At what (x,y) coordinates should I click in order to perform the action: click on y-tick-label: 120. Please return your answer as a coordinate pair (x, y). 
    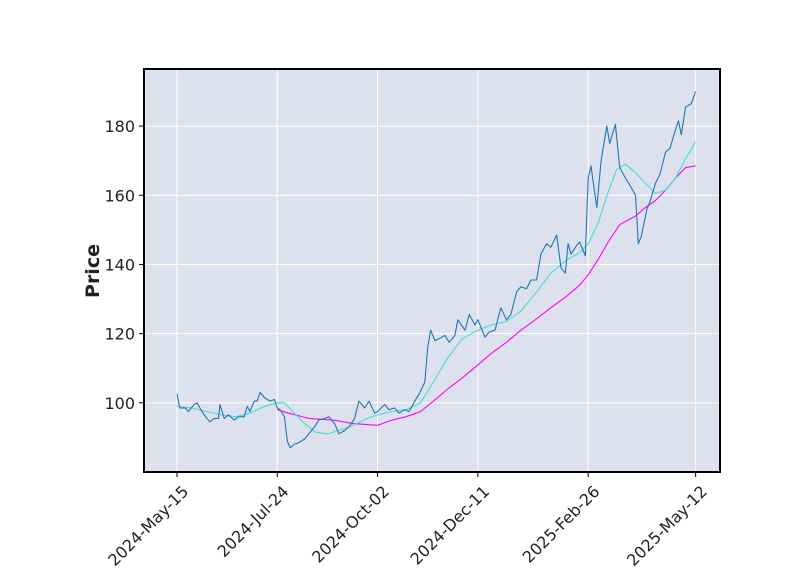
    Looking at the image, I should click on (119, 334).